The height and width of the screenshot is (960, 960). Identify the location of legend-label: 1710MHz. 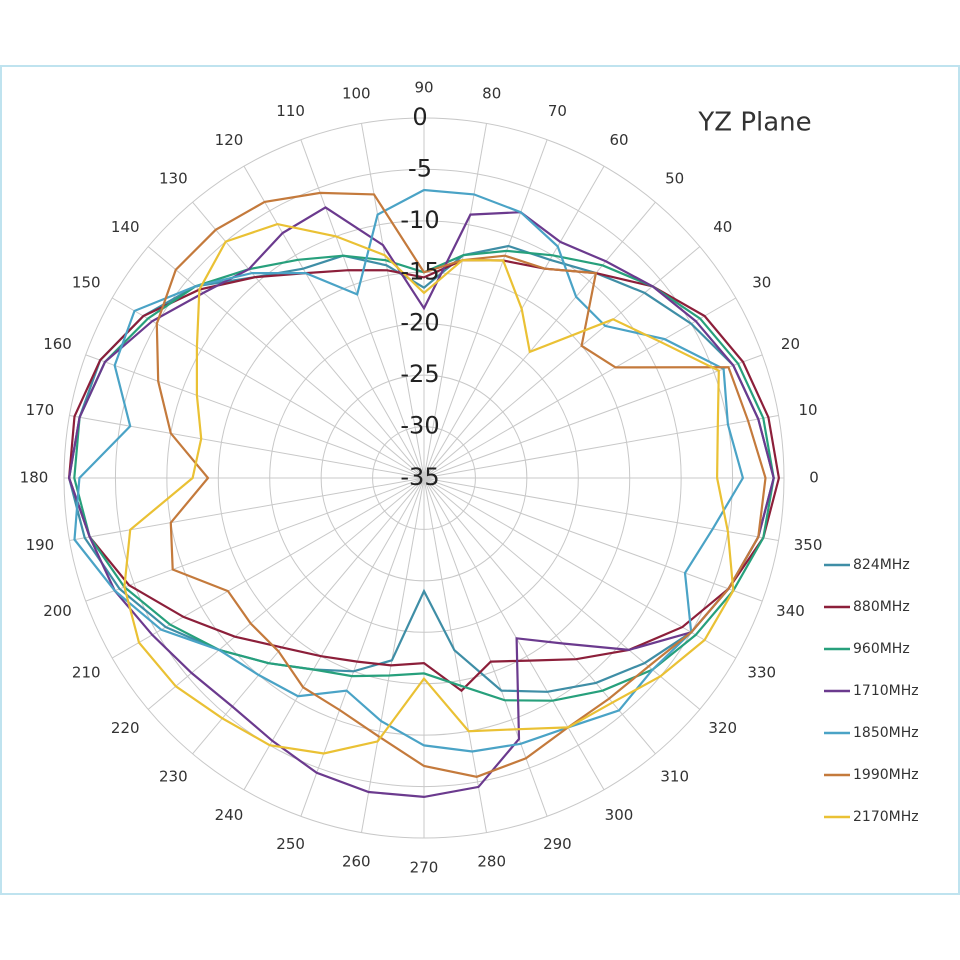
(886, 691).